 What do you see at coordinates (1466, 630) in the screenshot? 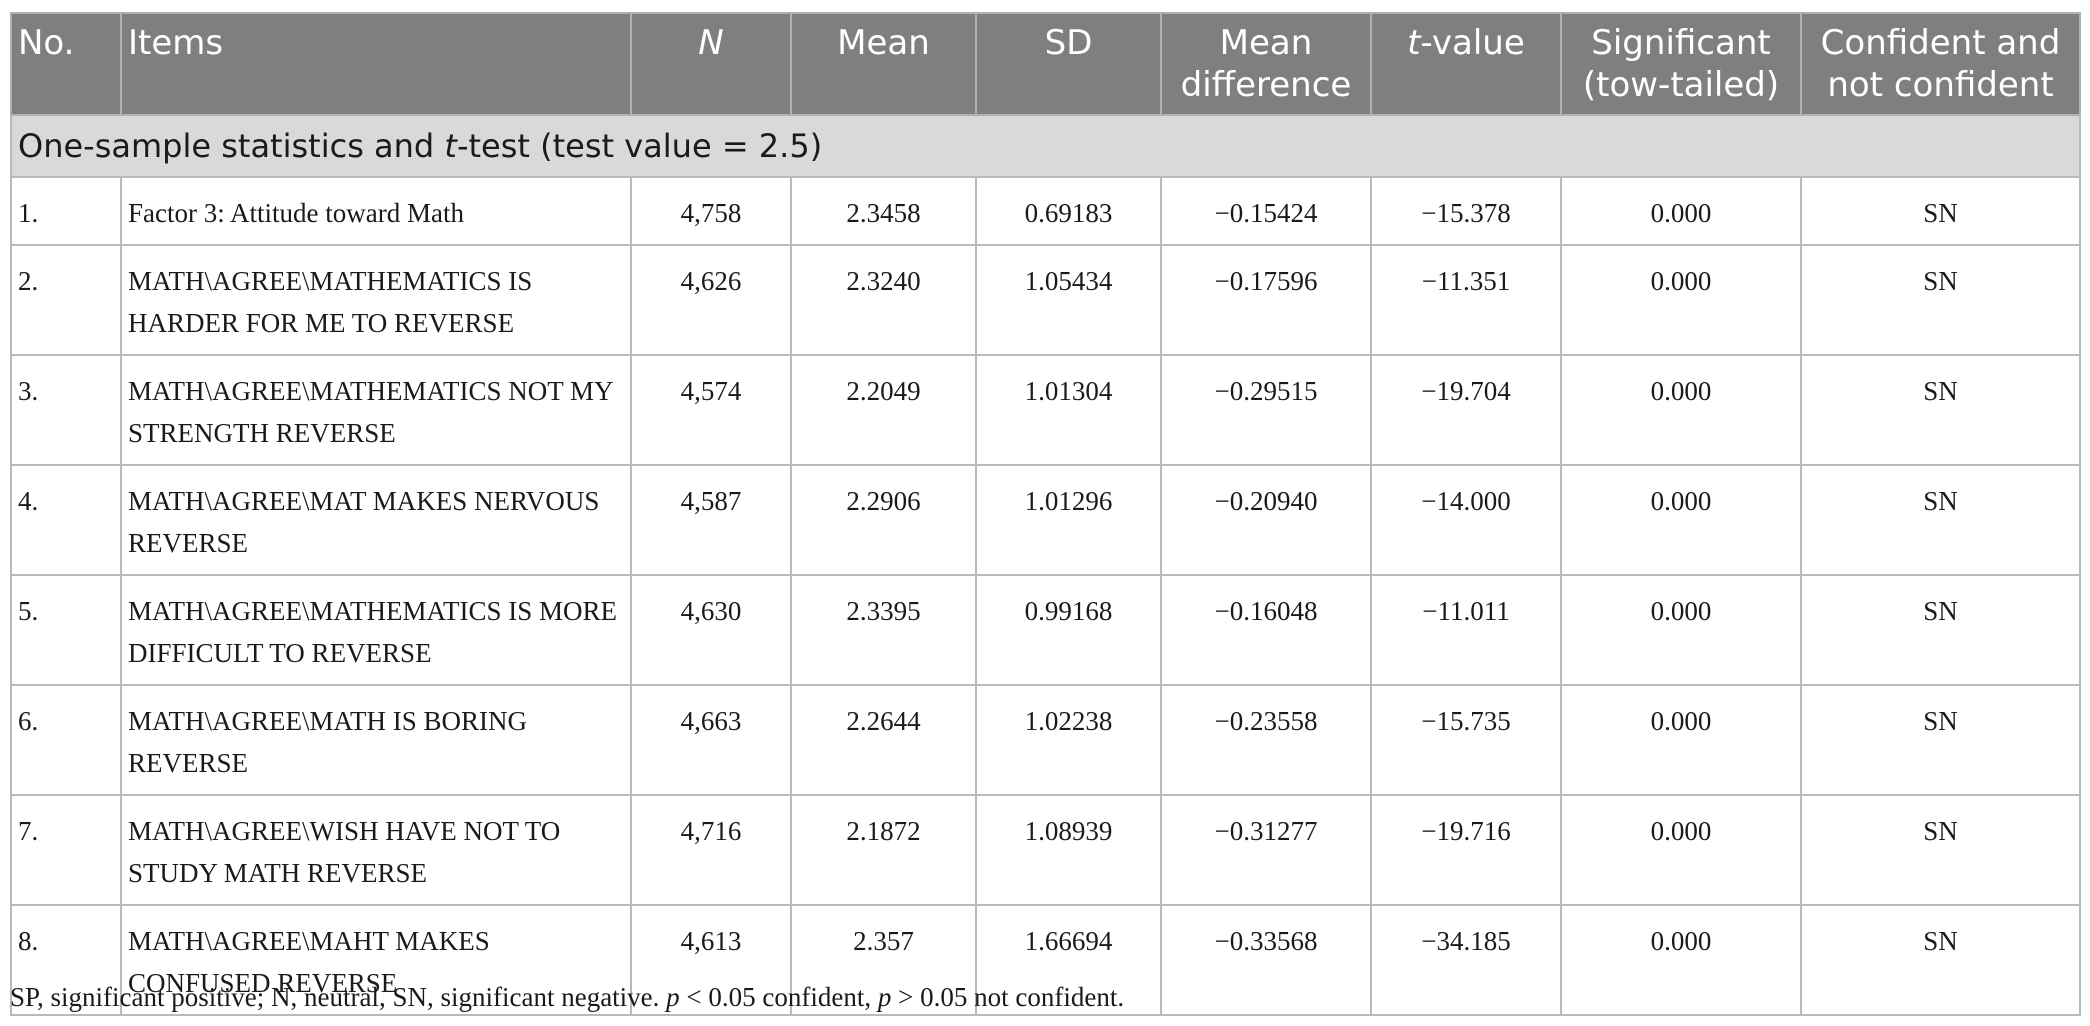
I see `cell-t-value: −11.011` at bounding box center [1466, 630].